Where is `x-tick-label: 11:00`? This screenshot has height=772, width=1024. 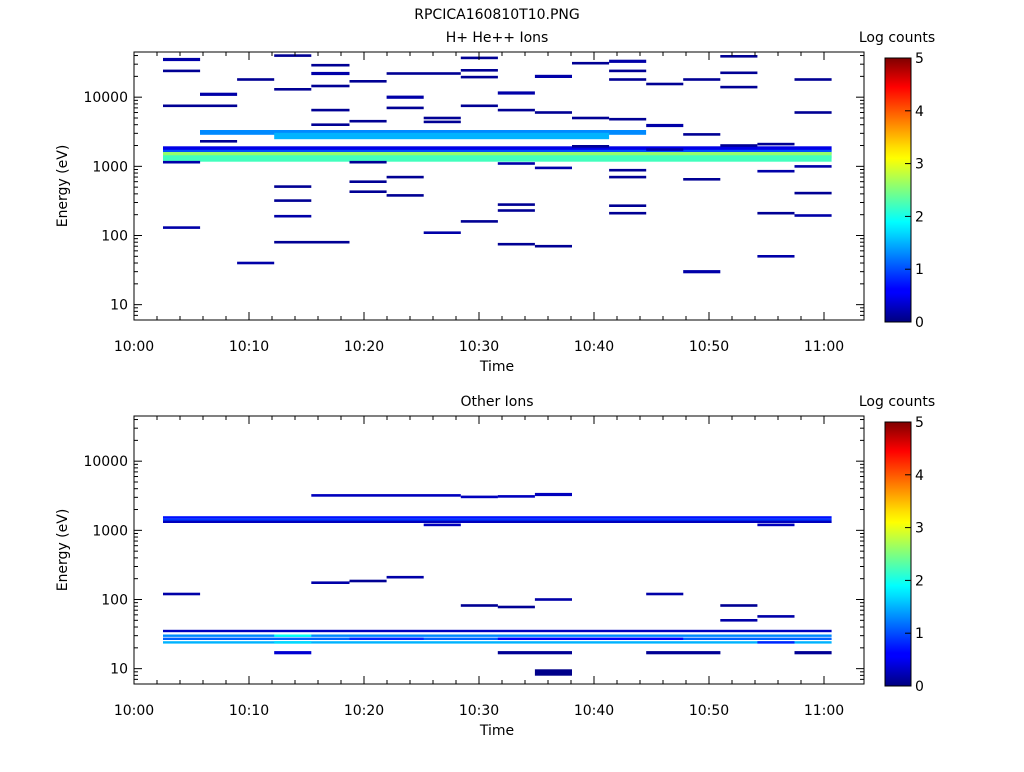
x-tick-label: 11:00 is located at coordinates (824, 711).